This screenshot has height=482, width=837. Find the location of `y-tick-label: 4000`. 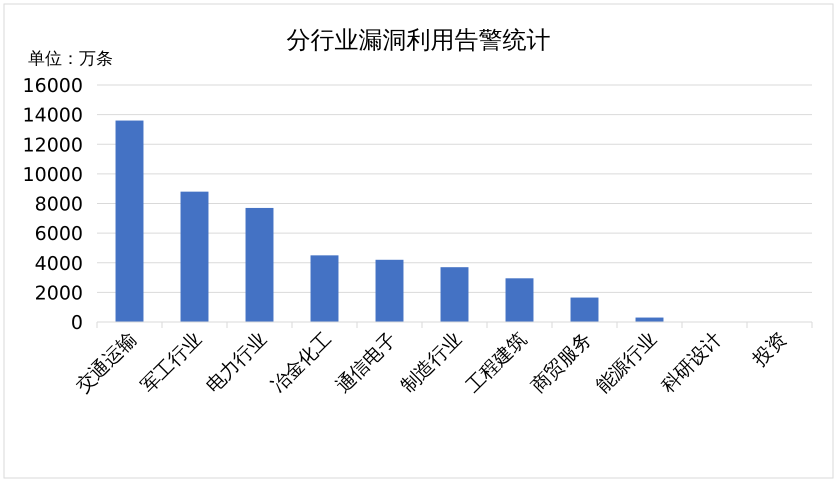

y-tick-label: 4000 is located at coordinates (58, 263).